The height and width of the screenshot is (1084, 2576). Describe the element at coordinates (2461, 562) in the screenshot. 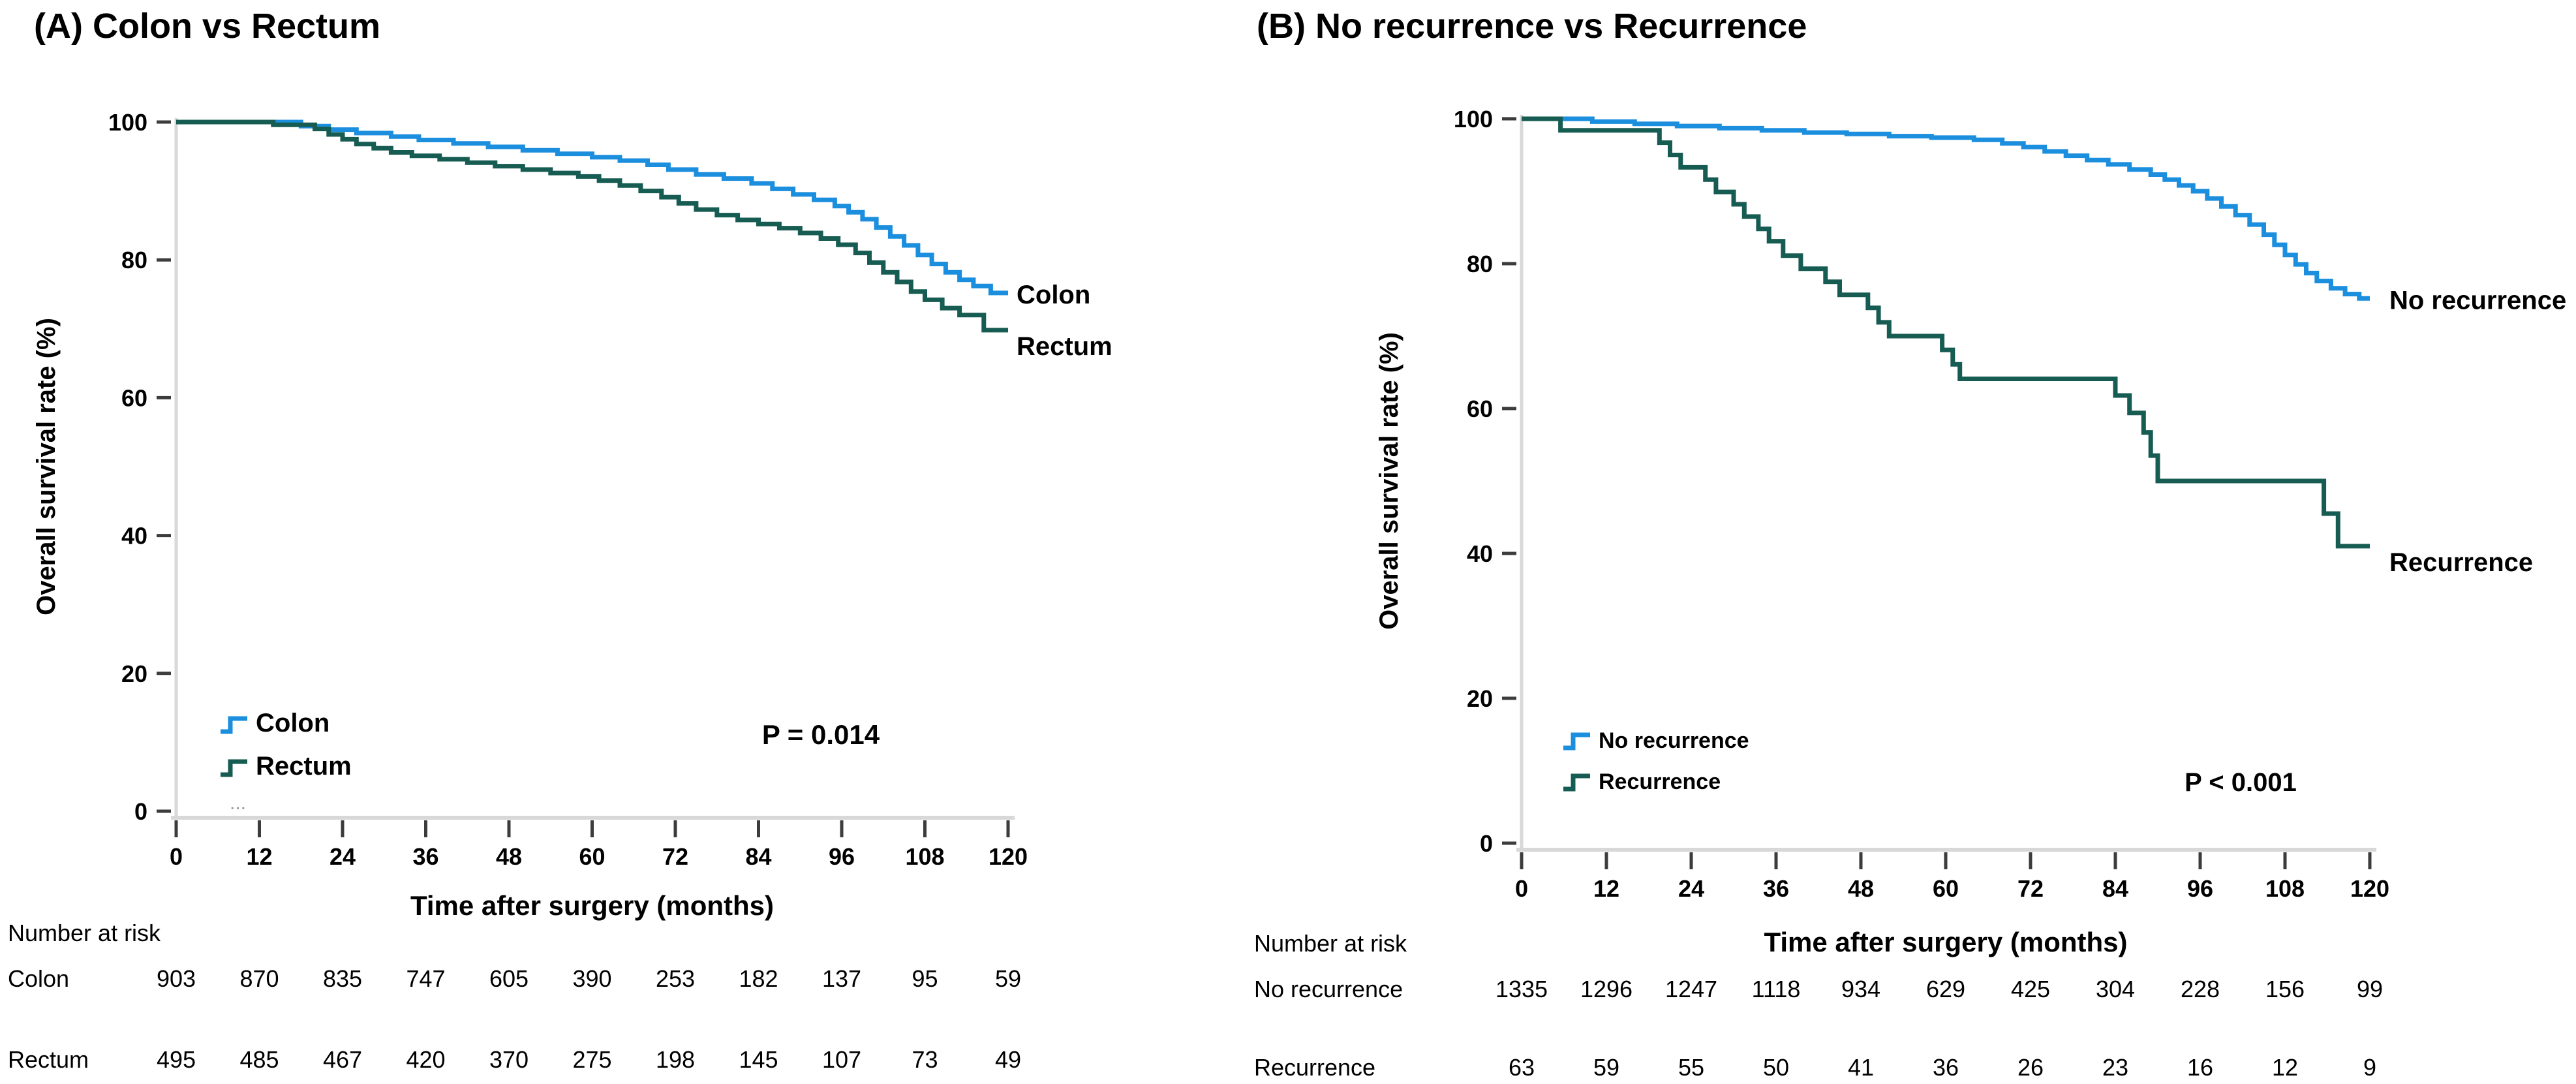

I see `curve-end-label-recurrence: Recurrence` at that location.